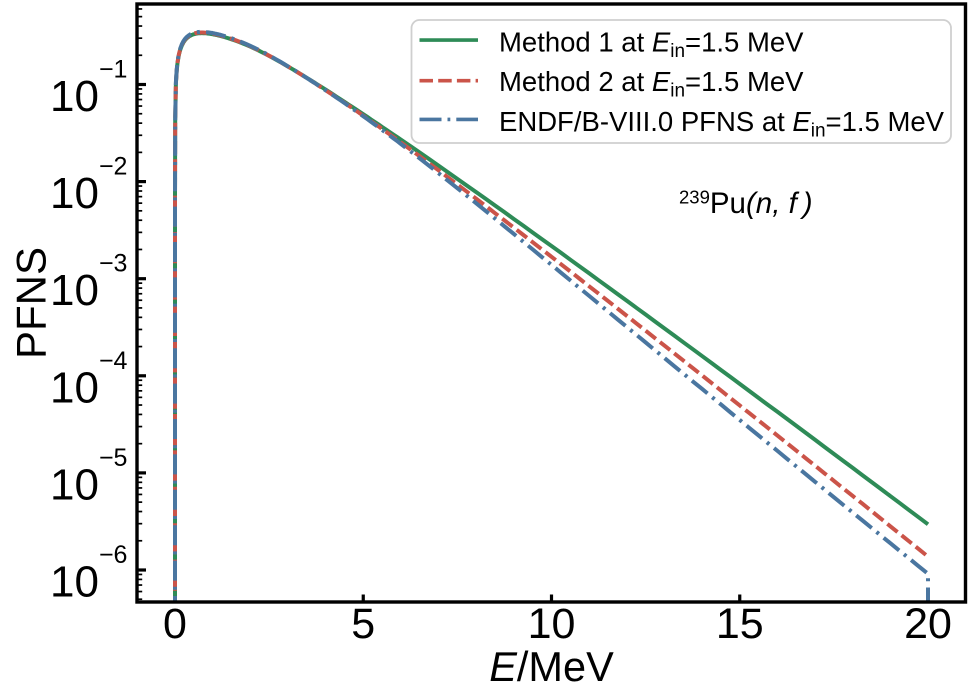 The image size is (974, 686). Describe the element at coordinates (740, 624) in the screenshot. I see `svg-text: 15` at that location.